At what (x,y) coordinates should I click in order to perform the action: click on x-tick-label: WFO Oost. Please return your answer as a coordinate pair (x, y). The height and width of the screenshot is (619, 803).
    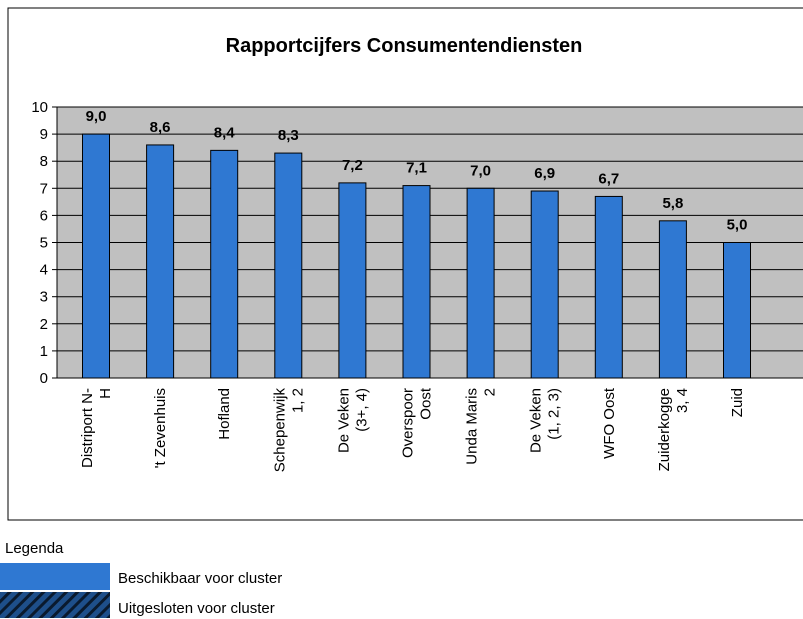
    Looking at the image, I should click on (609, 423).